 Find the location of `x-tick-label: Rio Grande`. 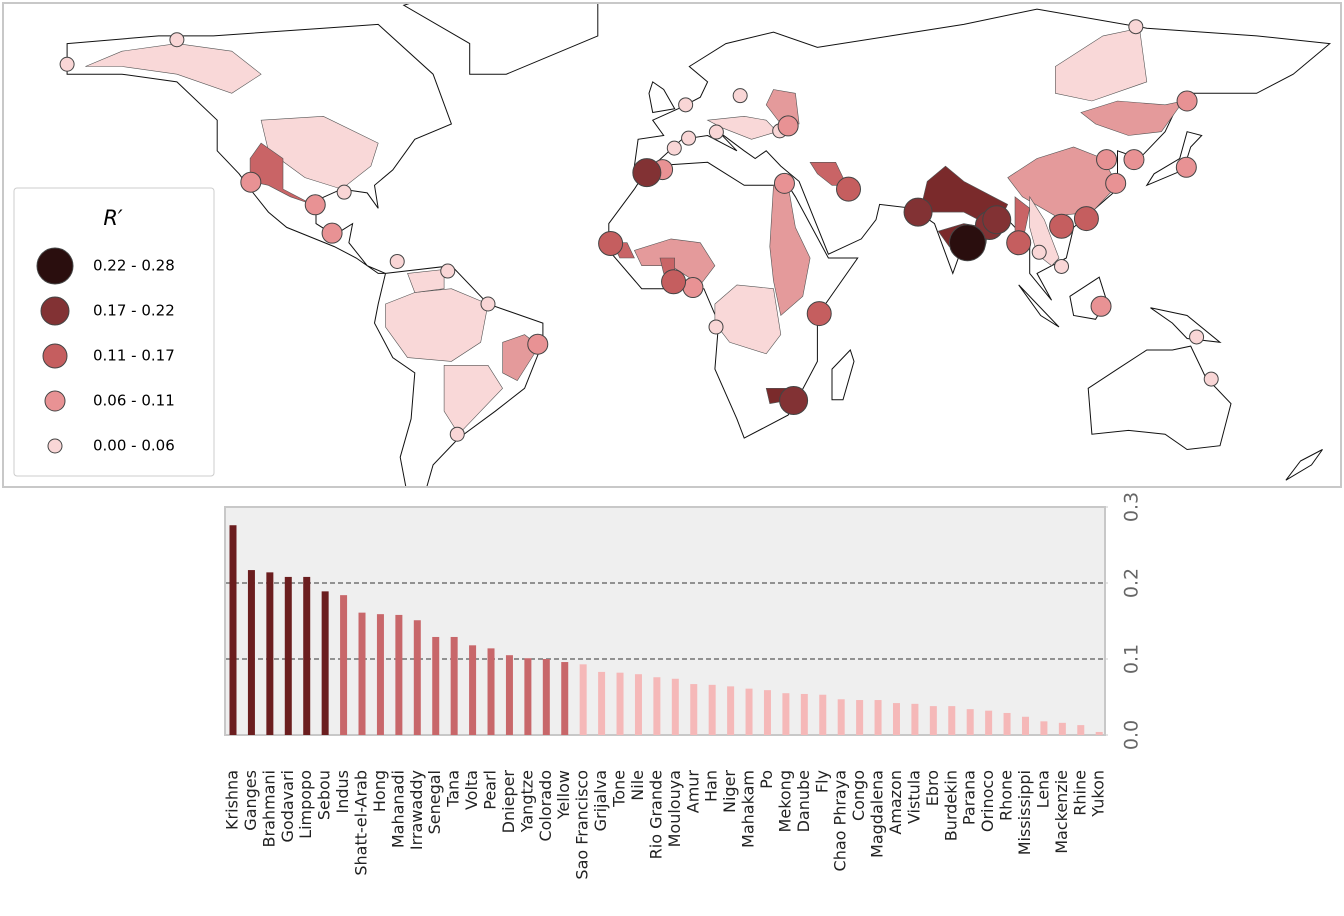

x-tick-label: Rio Grande is located at coordinates (655, 814).